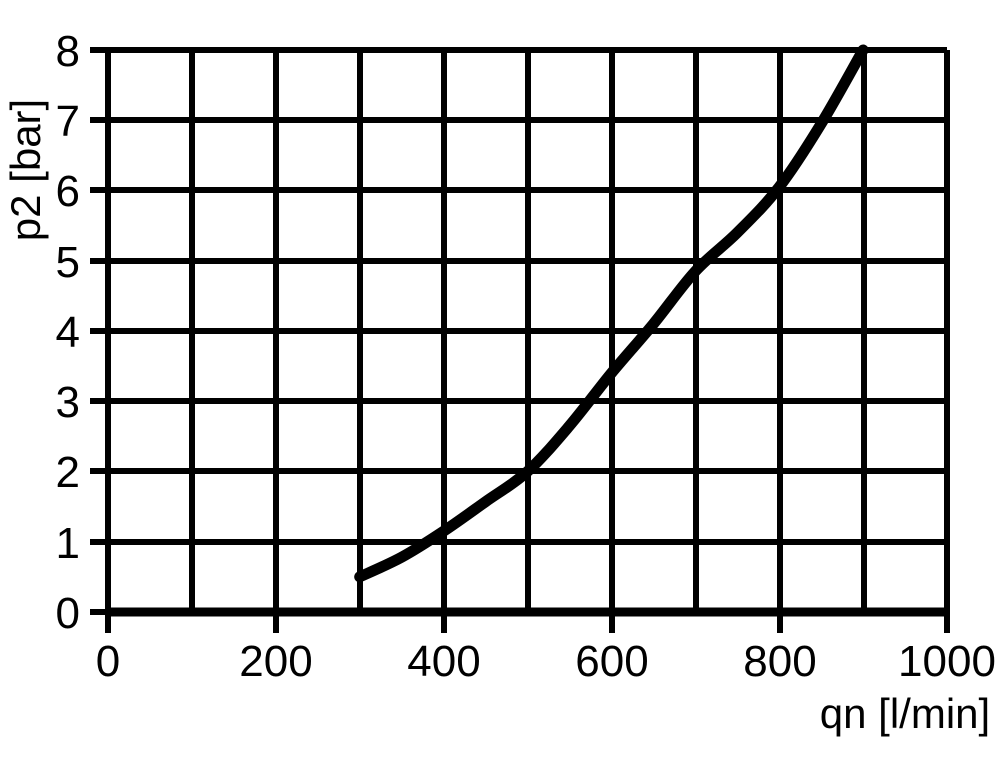  Describe the element at coordinates (68, 332) in the screenshot. I see `y-tick-label-4: 4` at that location.